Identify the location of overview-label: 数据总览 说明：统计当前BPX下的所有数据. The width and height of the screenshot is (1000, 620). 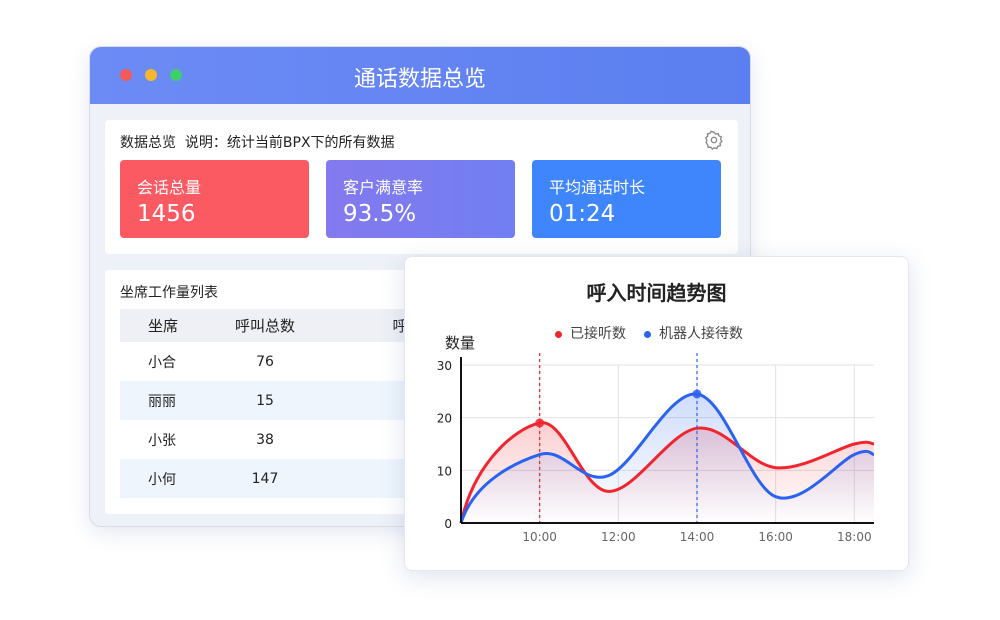
(257, 143).